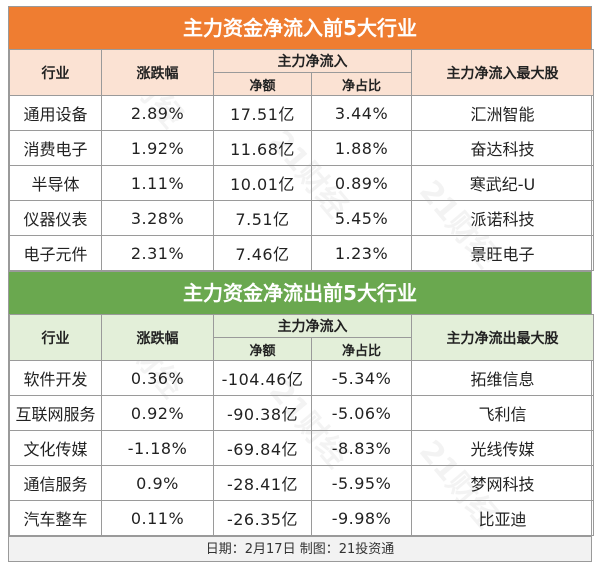 Image resolution: width=600 pixels, height=569 pixels. I want to click on table-row: 仪器仪表 3.28% 7.51亿 5.45% 派诺科技, so click(301, 218).